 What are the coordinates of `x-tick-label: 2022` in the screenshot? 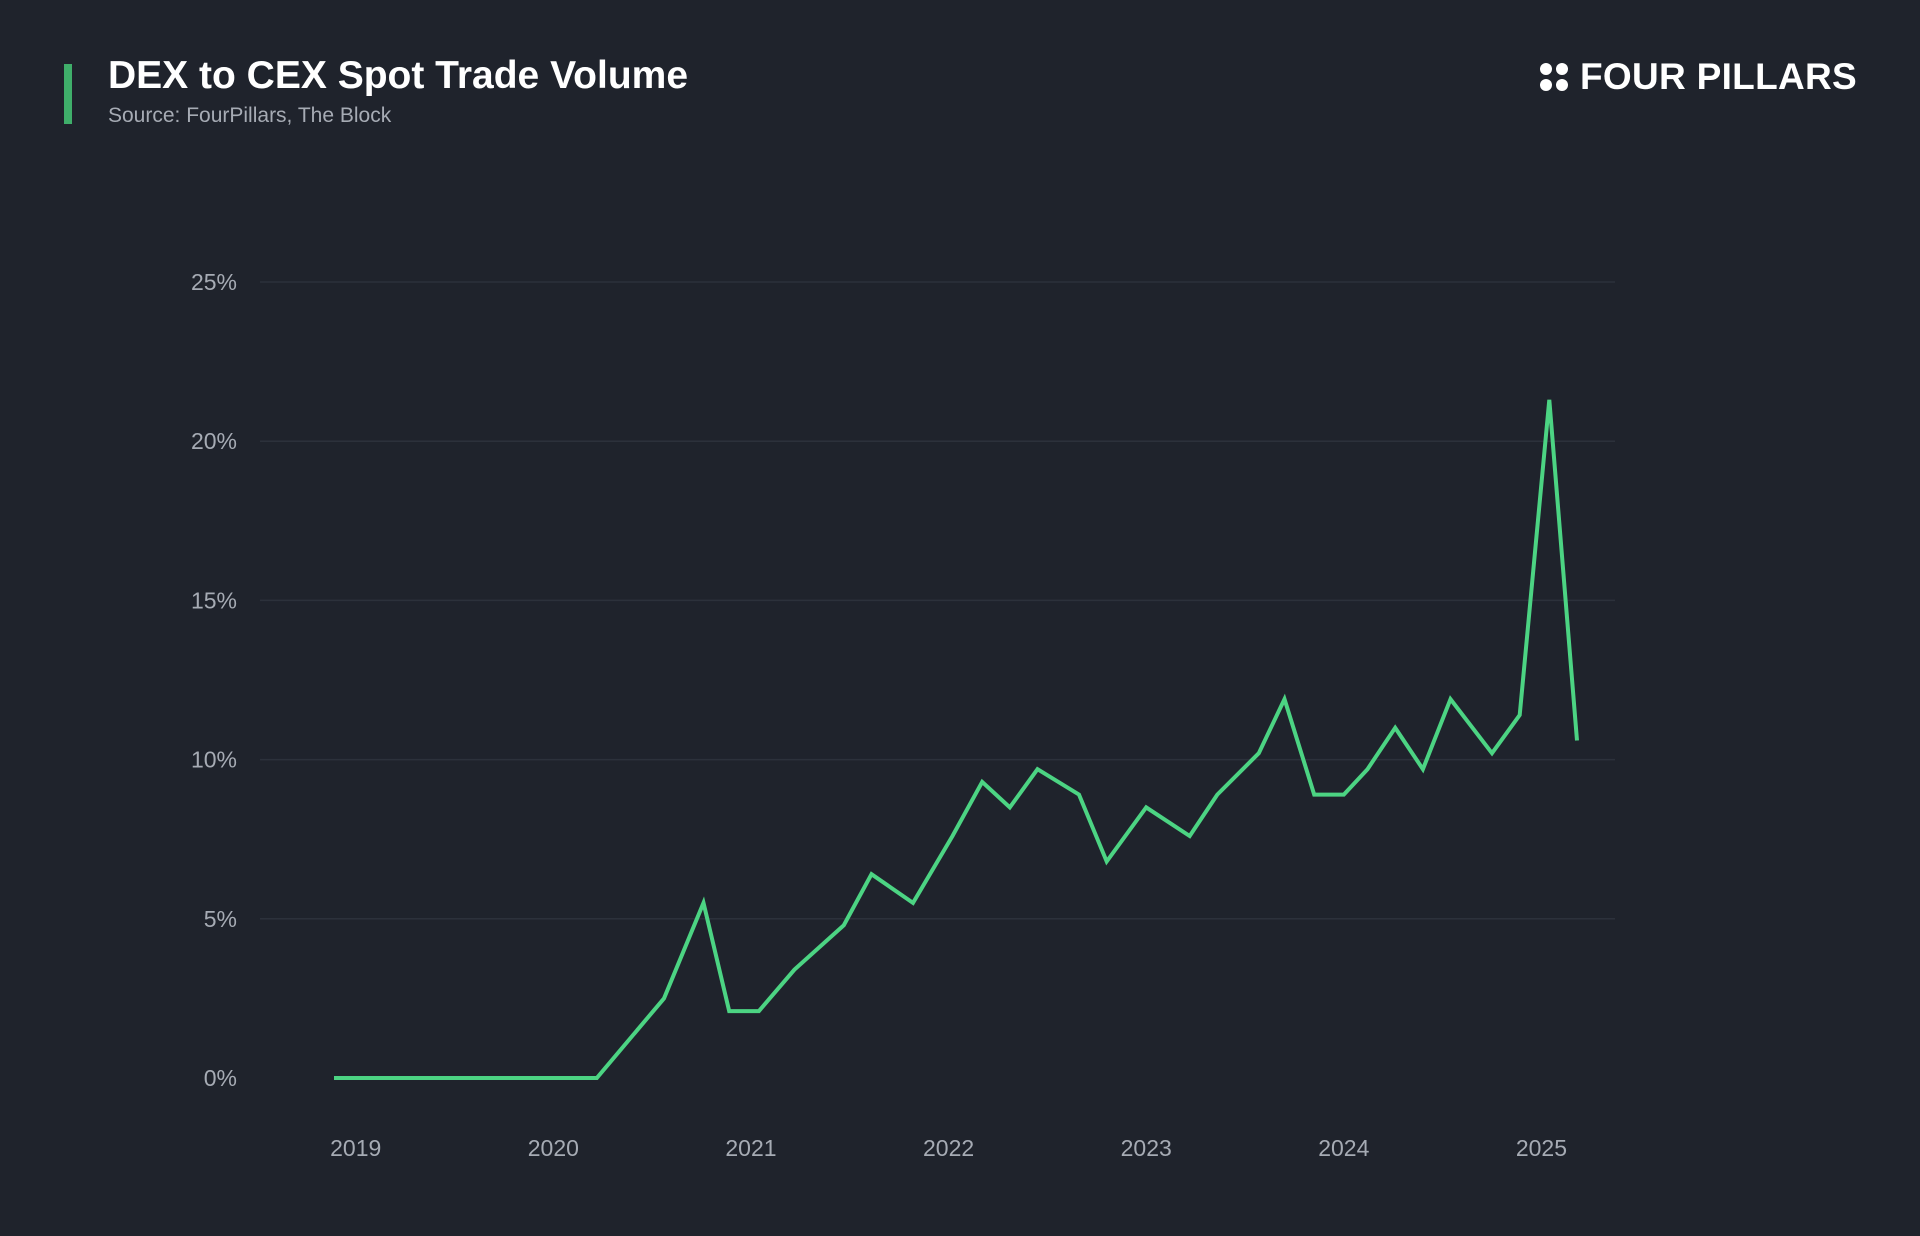 It's located at (948, 1148).